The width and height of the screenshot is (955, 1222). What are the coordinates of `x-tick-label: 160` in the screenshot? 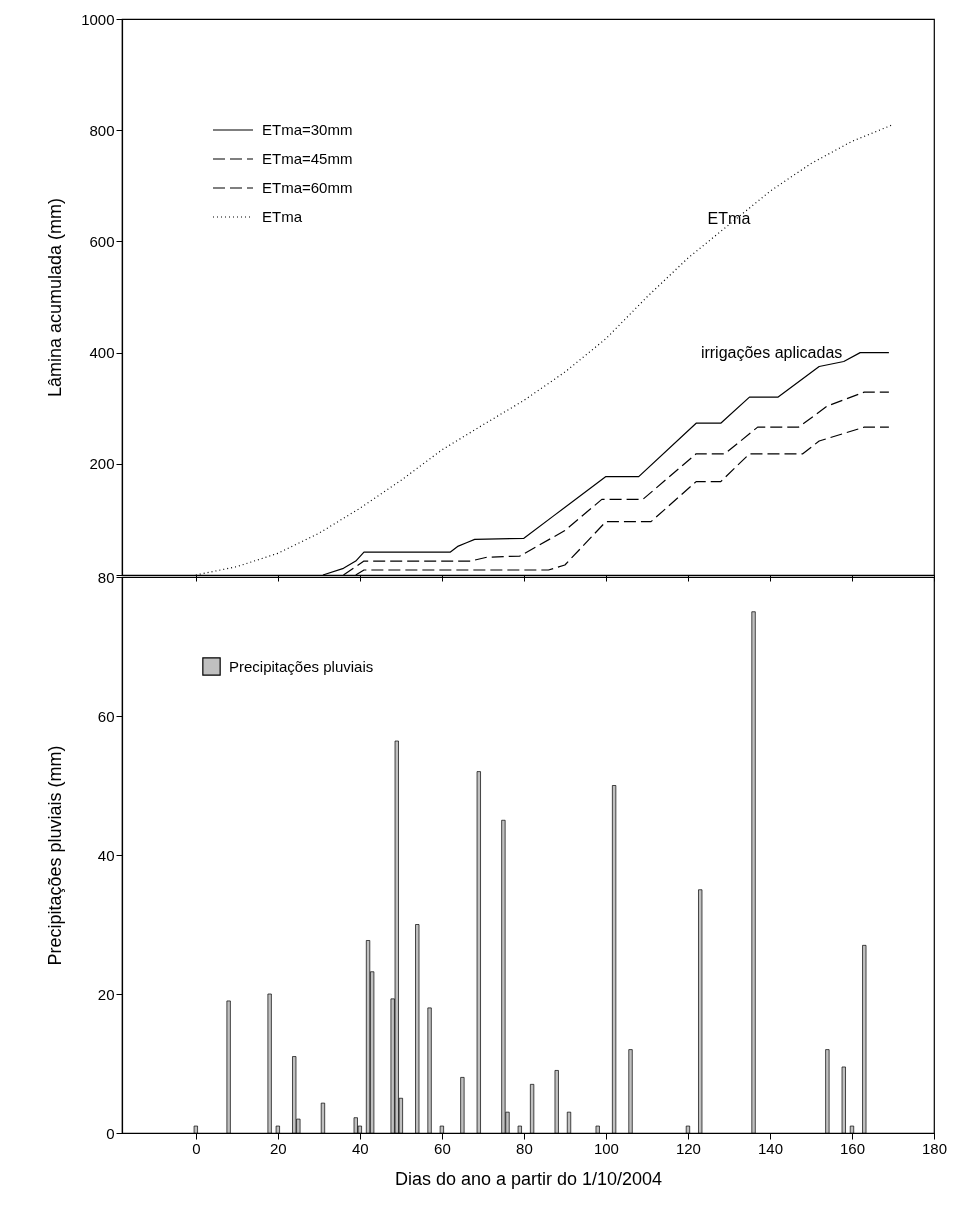 It's located at (852, 1148).